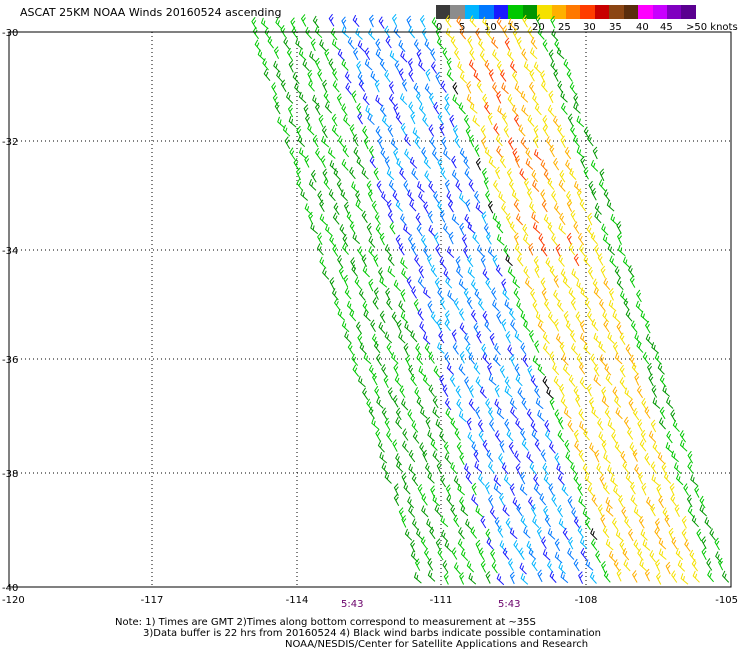 The image size is (740, 650). I want to click on colorbar-label: 10, so click(490, 27).